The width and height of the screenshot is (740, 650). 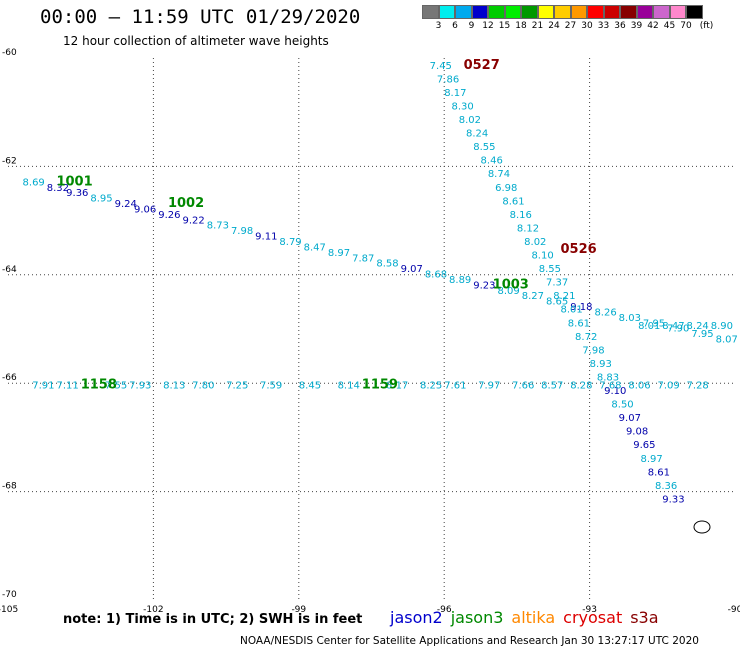 I want to click on swh-value: 8.72, so click(x=586, y=337).